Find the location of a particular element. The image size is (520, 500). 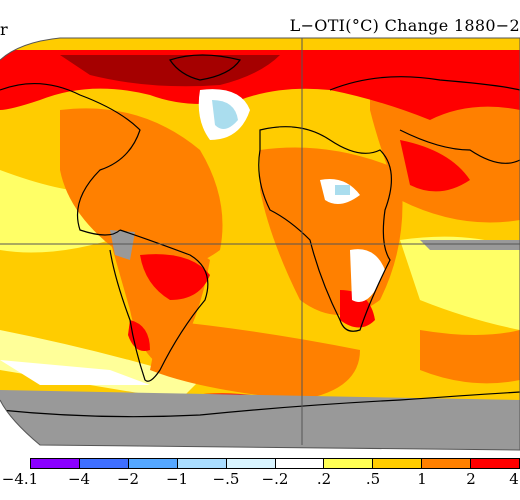

pacific-no-data is located at coordinates (470, 245).